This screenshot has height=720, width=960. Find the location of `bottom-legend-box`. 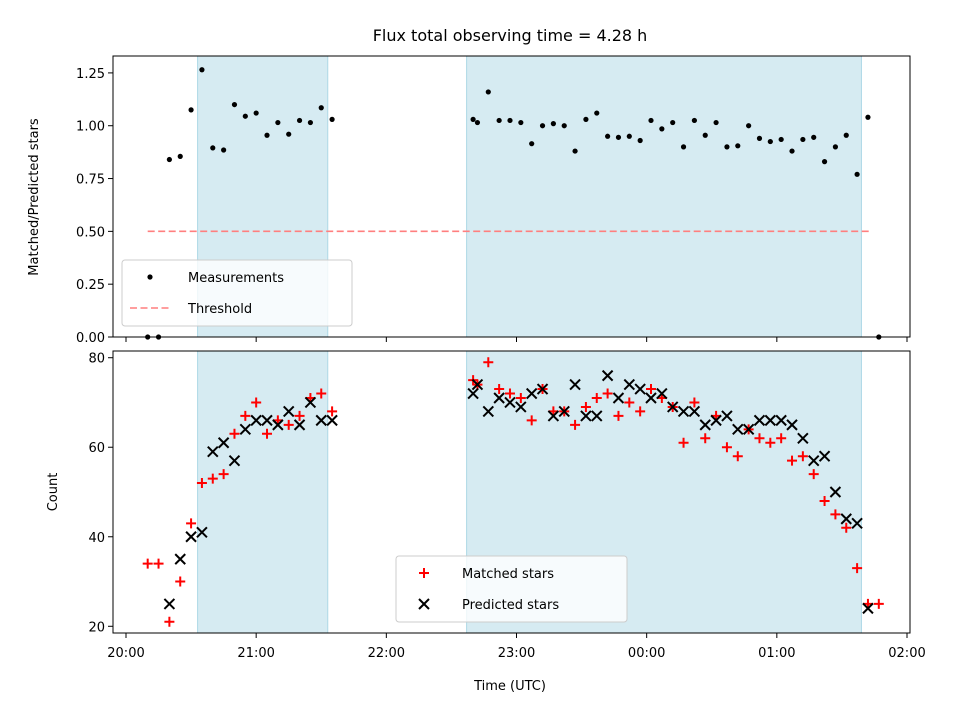

bottom-legend-box is located at coordinates (511, 589).